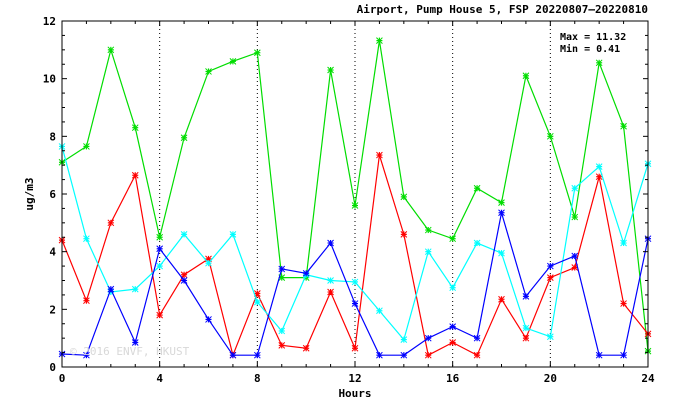  Describe the element at coordinates (550, 378) in the screenshot. I see `x-tick-label: 20` at that location.